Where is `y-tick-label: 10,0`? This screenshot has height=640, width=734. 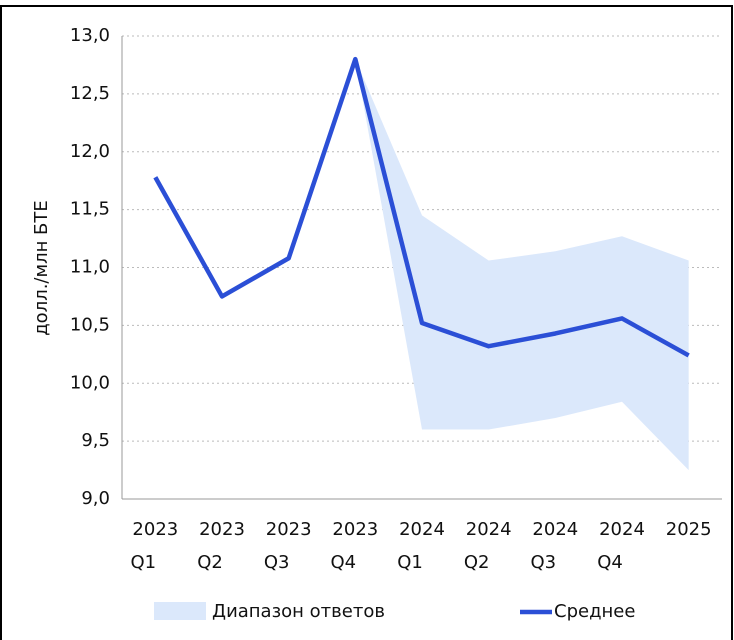 y-tick-label: 10,0 is located at coordinates (90, 382).